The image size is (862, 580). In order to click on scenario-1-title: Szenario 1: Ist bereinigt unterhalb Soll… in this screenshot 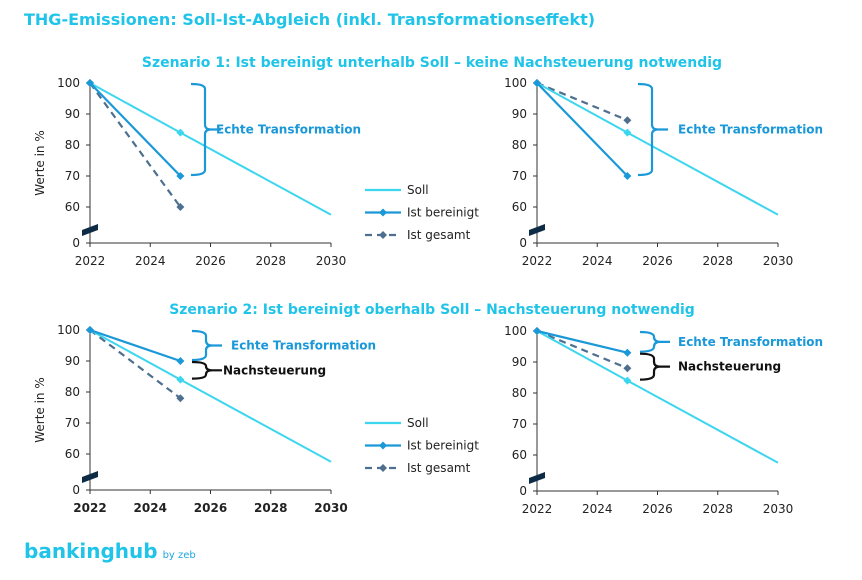, I will do `click(432, 63)`.